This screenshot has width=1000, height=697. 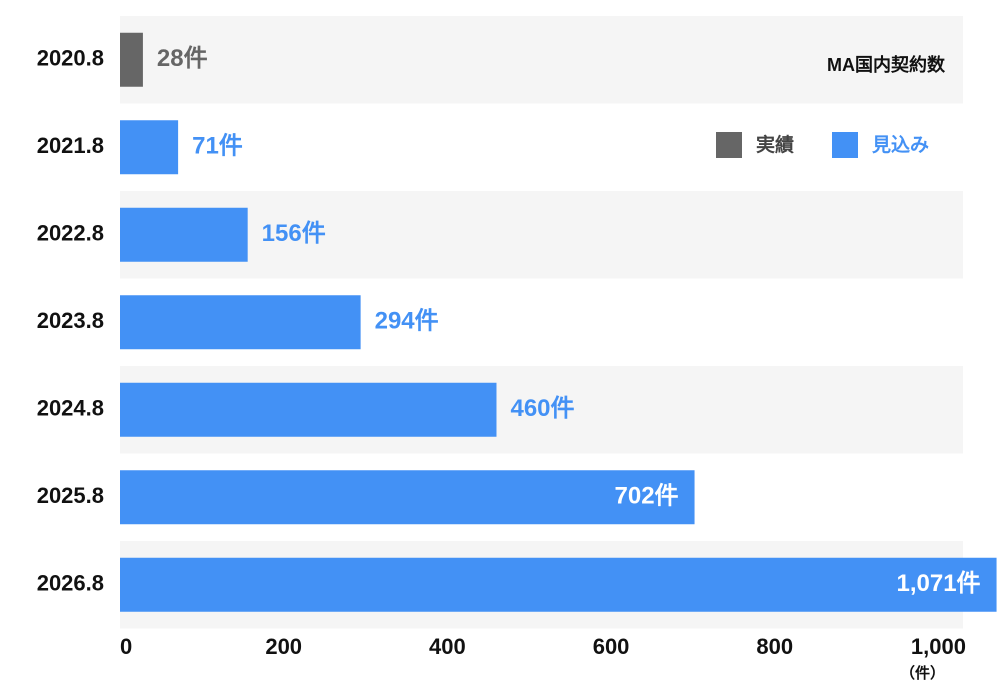 What do you see at coordinates (774, 646) in the screenshot?
I see `x-tick-label: 800` at bounding box center [774, 646].